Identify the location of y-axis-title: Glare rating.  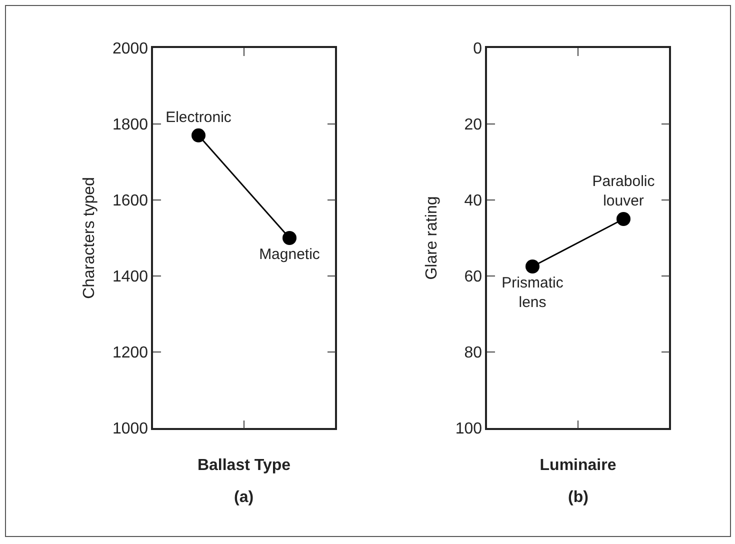
(432, 238).